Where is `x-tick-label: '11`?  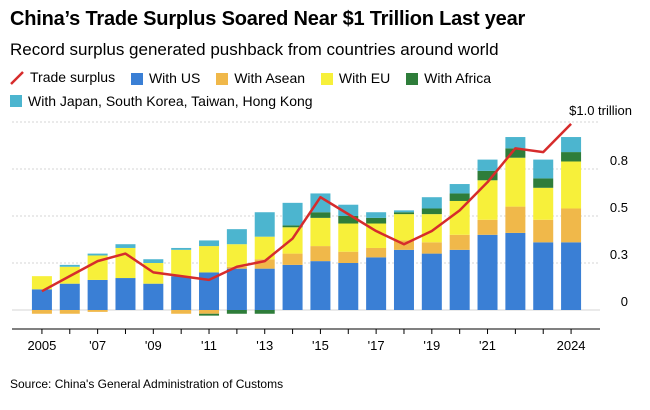
x-tick-label: '11 is located at coordinates (209, 345).